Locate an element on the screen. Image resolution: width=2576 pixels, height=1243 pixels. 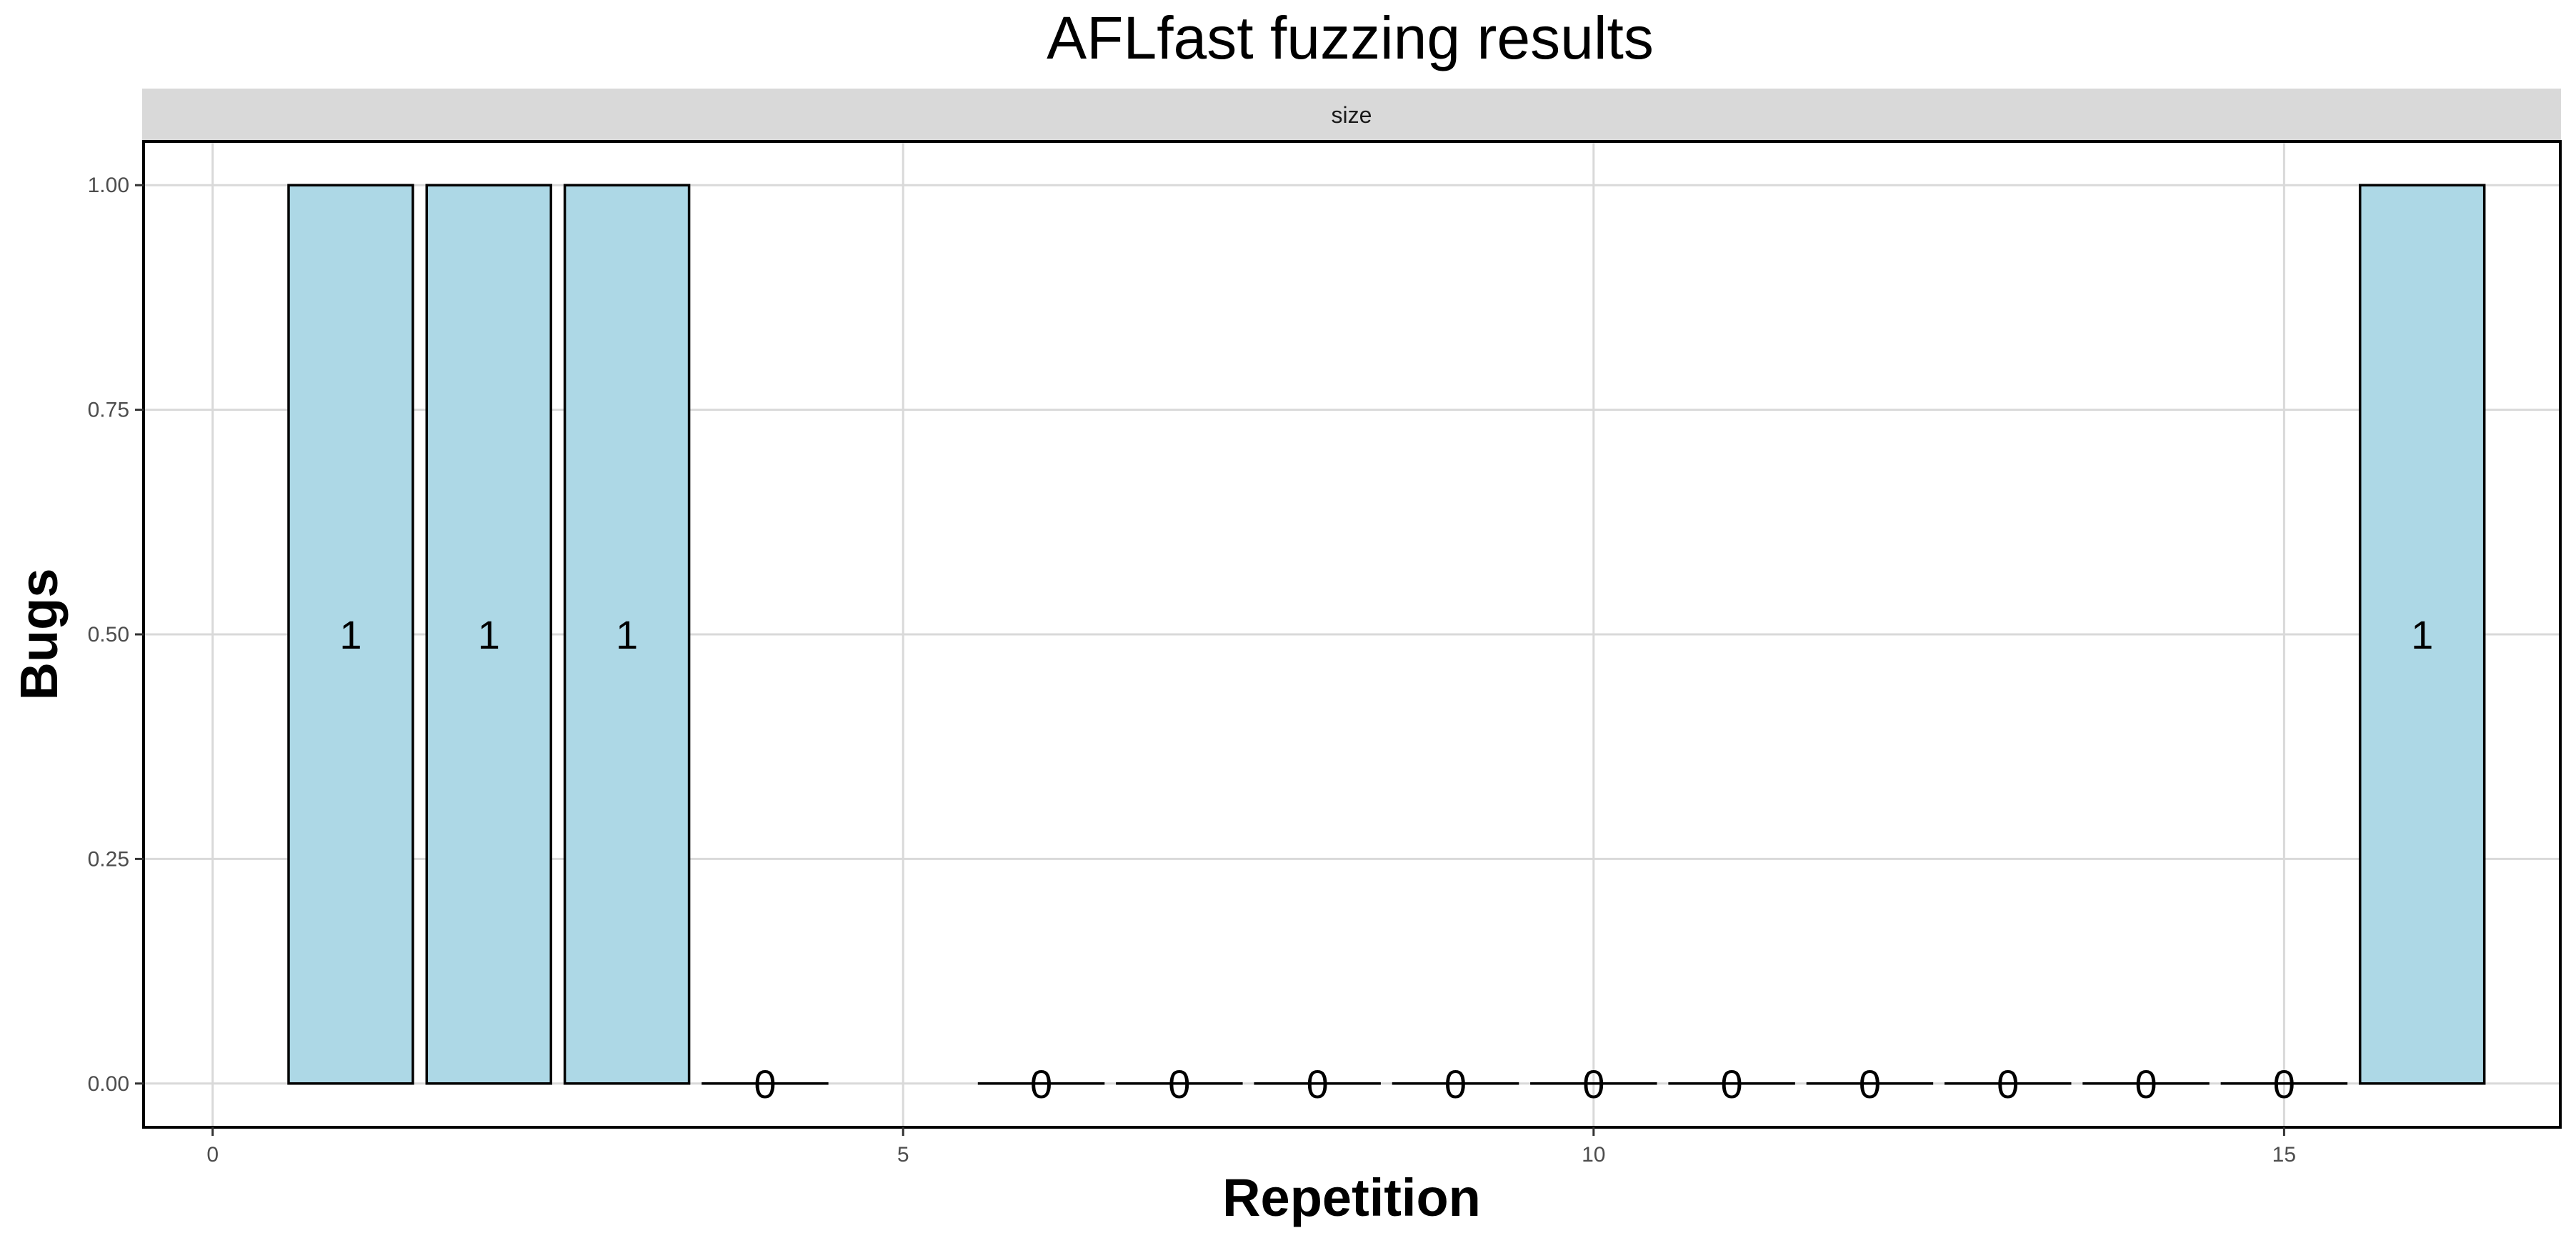
y-axis: 0.00 0.25 0.50 0.75 1.00 is located at coordinates (116, 635).